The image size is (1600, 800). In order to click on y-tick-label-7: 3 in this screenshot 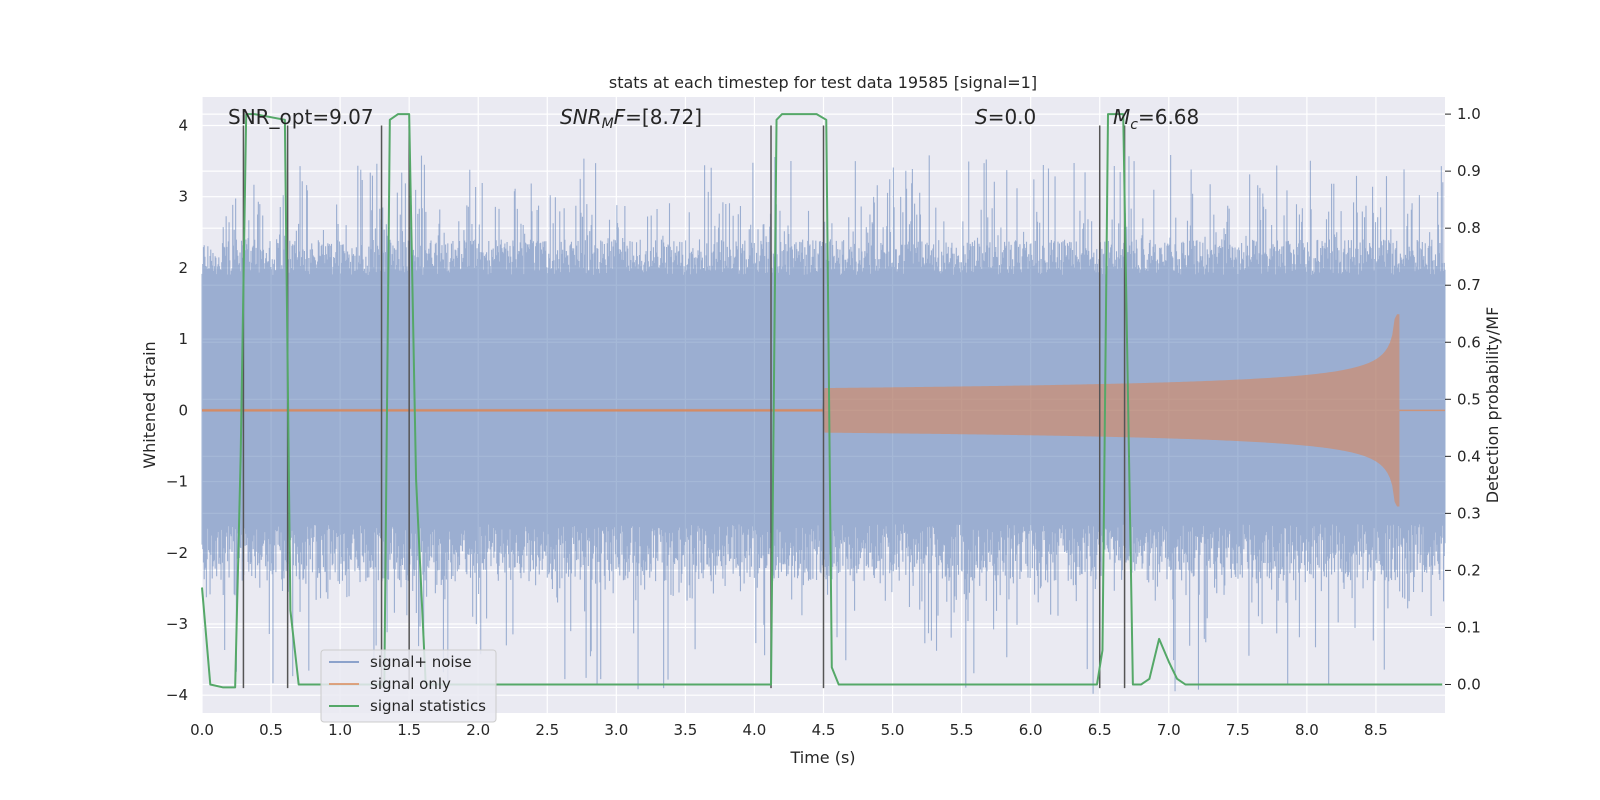, I will do `click(183, 197)`.